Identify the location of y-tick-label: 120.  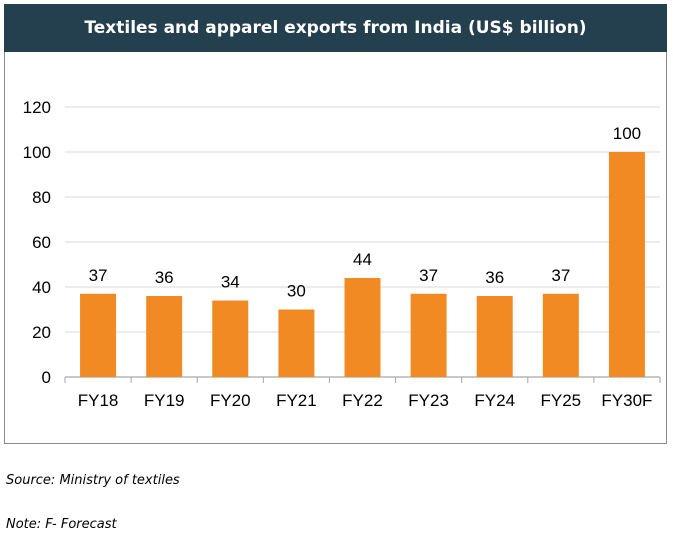
(37, 107).